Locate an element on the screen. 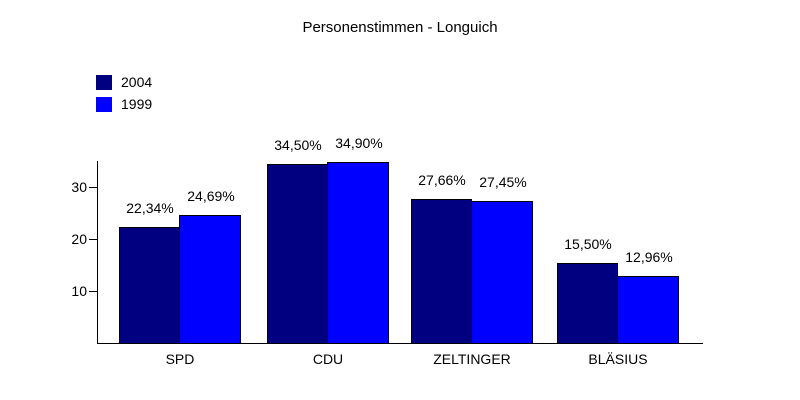  value-label-1999-BLÄSIUS: 12,96% is located at coordinates (649, 257).